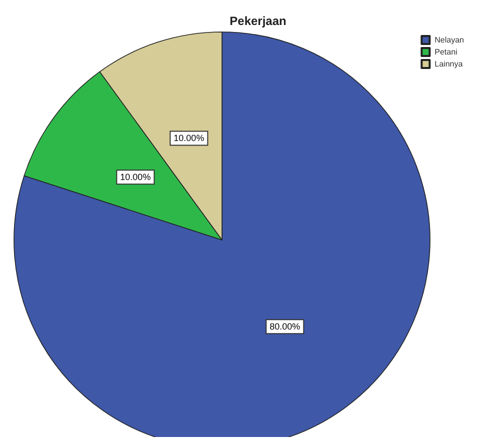 This screenshot has width=477, height=445. Describe the element at coordinates (449, 40) in the screenshot. I see `legend-label: Nelayan` at that location.